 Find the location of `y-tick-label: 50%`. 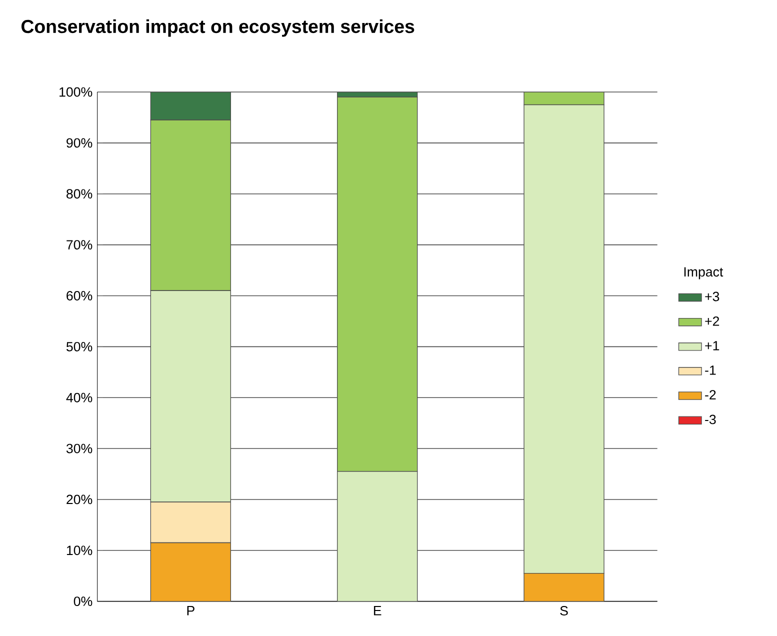

y-tick-label: 50% is located at coordinates (79, 347).